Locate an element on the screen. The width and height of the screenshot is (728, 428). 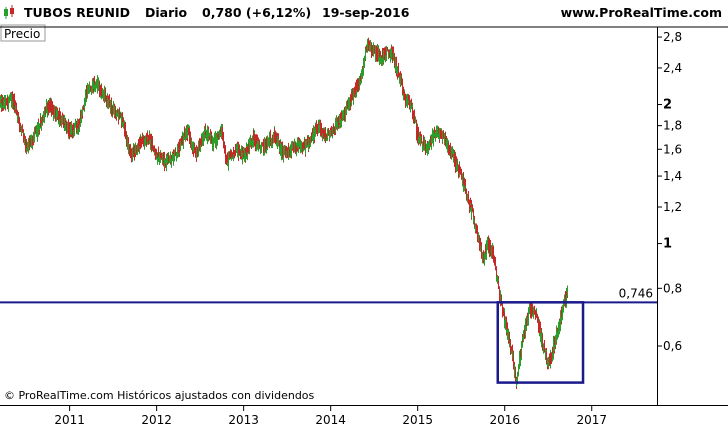
y-tick-label: 1,2 is located at coordinates (672, 207).